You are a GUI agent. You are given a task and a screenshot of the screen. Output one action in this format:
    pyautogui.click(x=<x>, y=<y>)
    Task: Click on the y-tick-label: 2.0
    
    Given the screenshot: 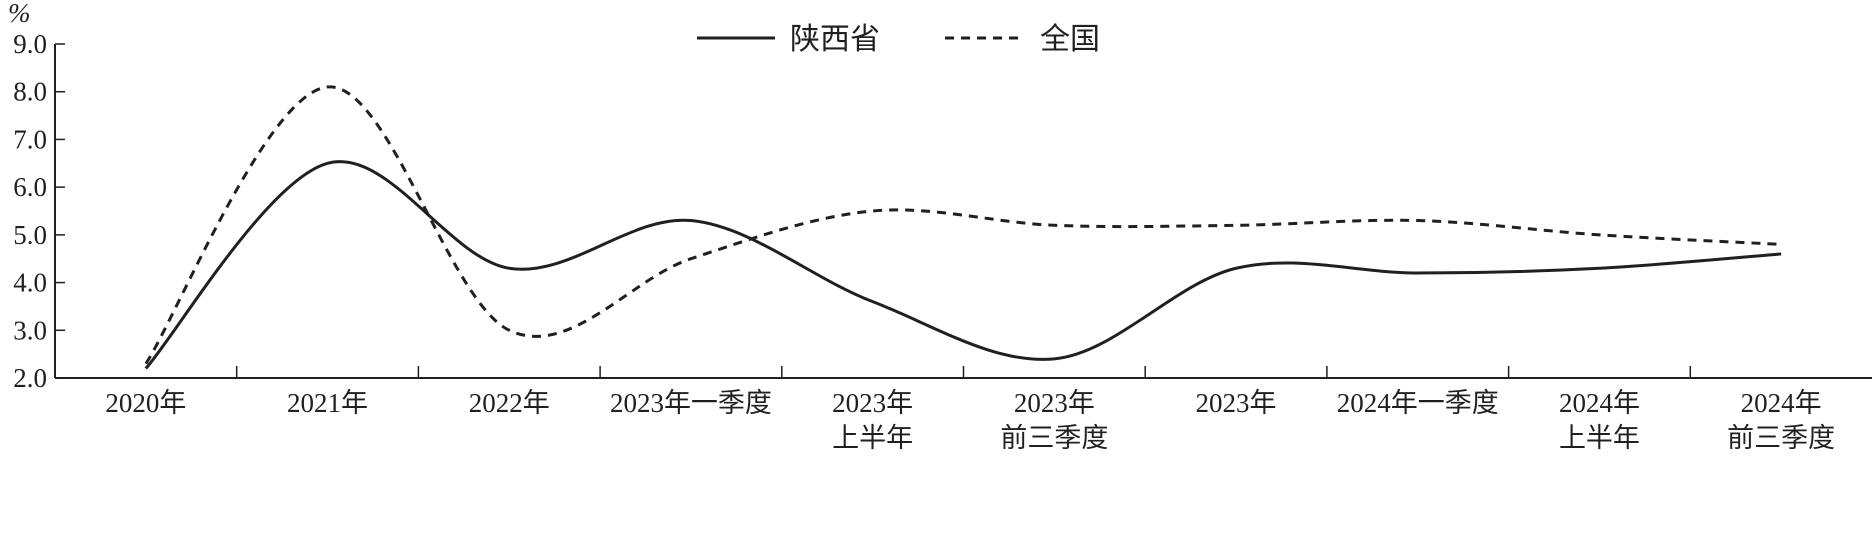 What is the action you would take?
    pyautogui.click(x=30, y=378)
    